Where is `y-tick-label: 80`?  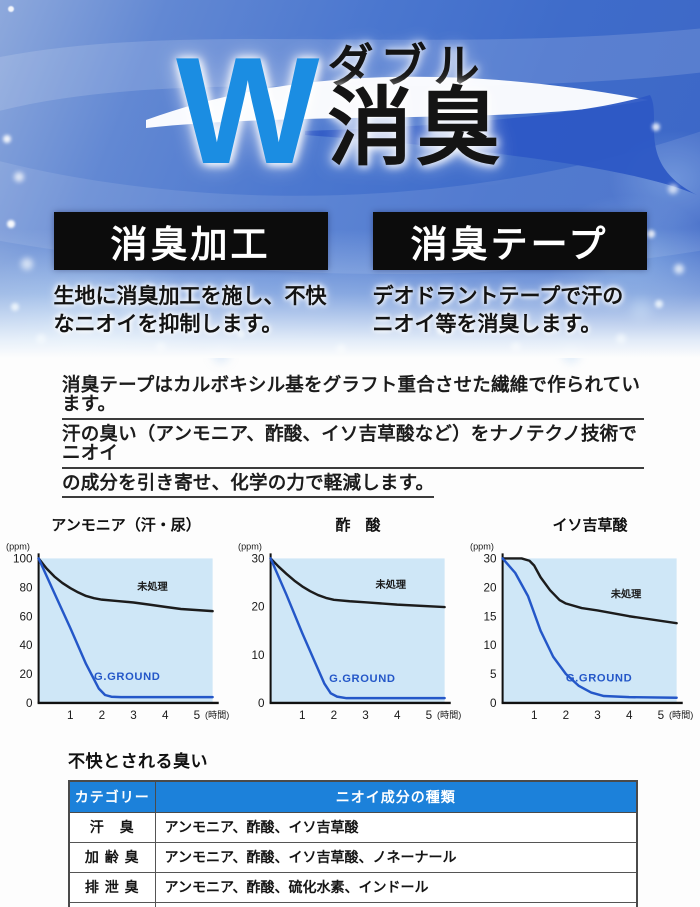 y-tick-label: 80 is located at coordinates (26, 588).